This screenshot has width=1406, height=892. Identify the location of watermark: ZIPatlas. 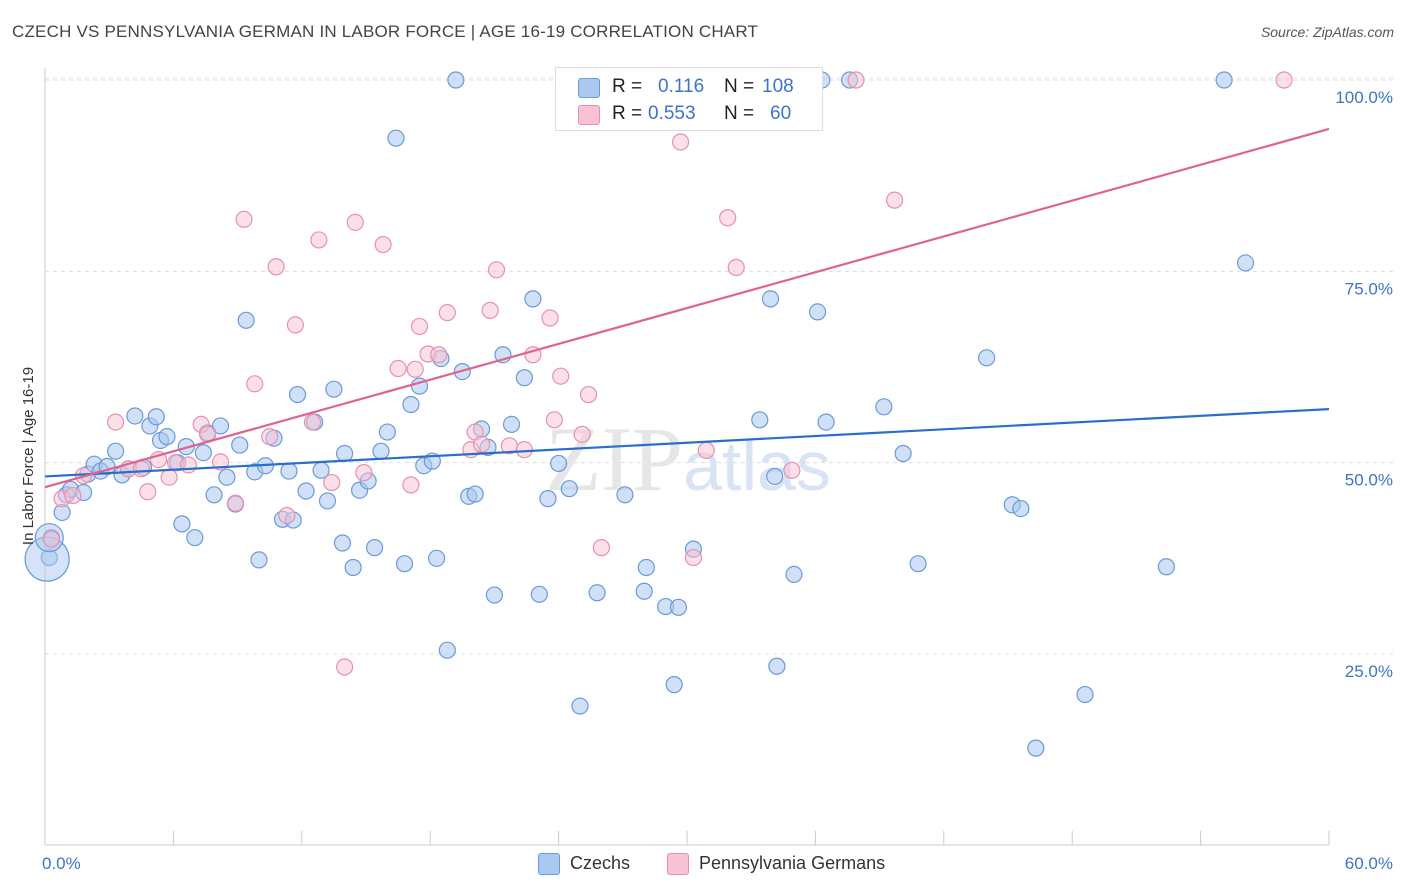
(688, 459).